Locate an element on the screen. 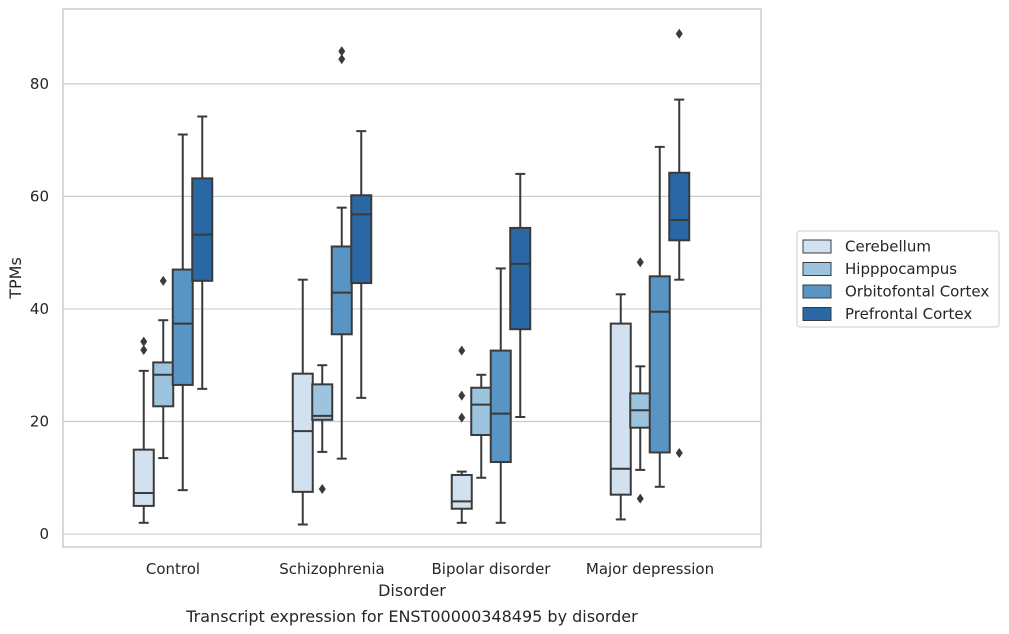  x-tick-label: Bipolar disorder is located at coordinates (492, 569).